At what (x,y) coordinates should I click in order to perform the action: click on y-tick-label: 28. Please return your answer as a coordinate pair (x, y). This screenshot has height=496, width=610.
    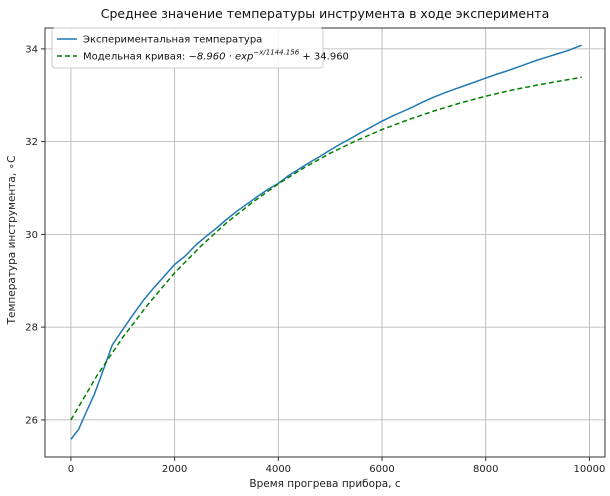
    Looking at the image, I should click on (31, 328).